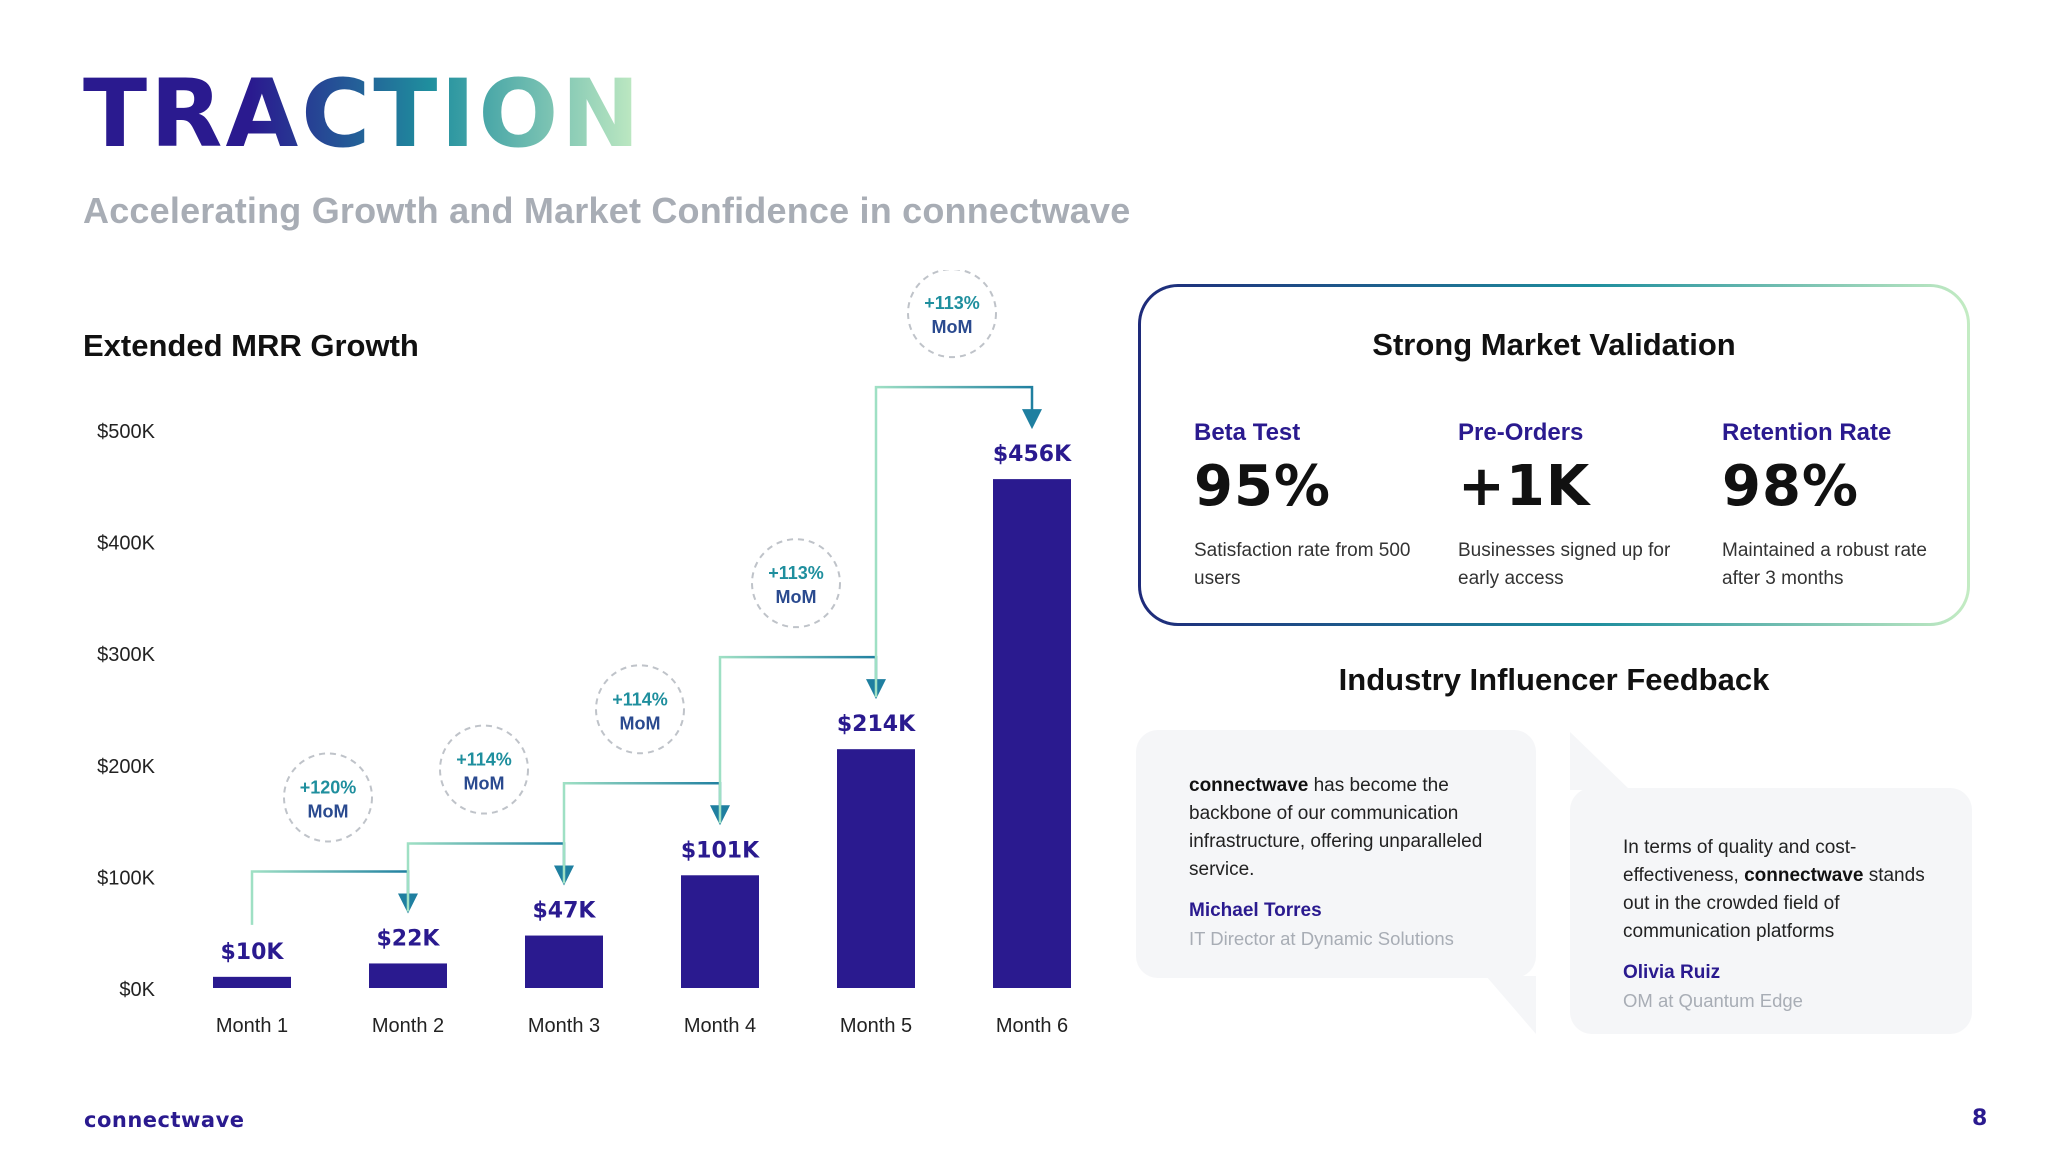  Describe the element at coordinates (363, 114) in the screenshot. I see `slide-title: TRACTION` at that location.